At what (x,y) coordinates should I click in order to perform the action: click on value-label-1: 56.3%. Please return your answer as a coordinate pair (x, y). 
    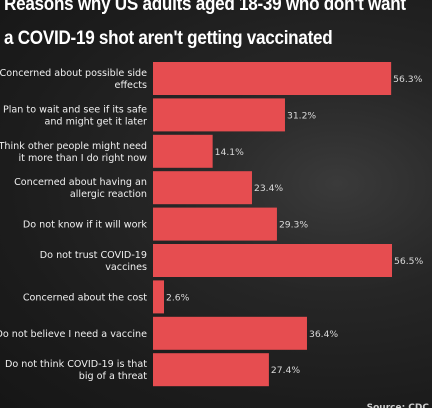
    Looking at the image, I should click on (407, 79).